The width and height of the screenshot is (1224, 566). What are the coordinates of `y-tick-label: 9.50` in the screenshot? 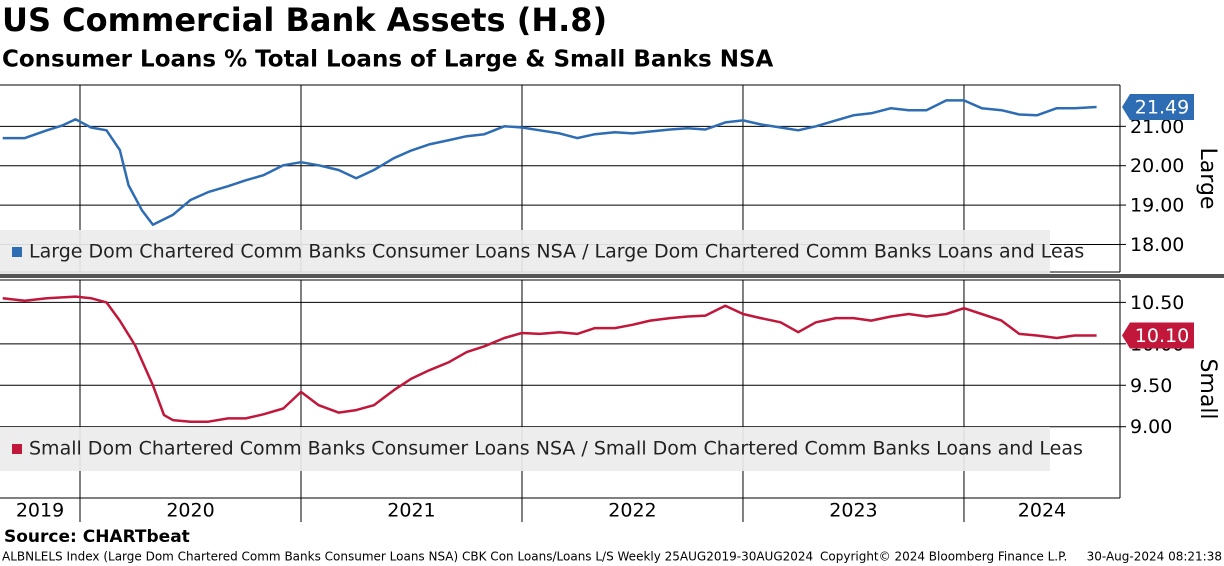 It's located at (1151, 386).